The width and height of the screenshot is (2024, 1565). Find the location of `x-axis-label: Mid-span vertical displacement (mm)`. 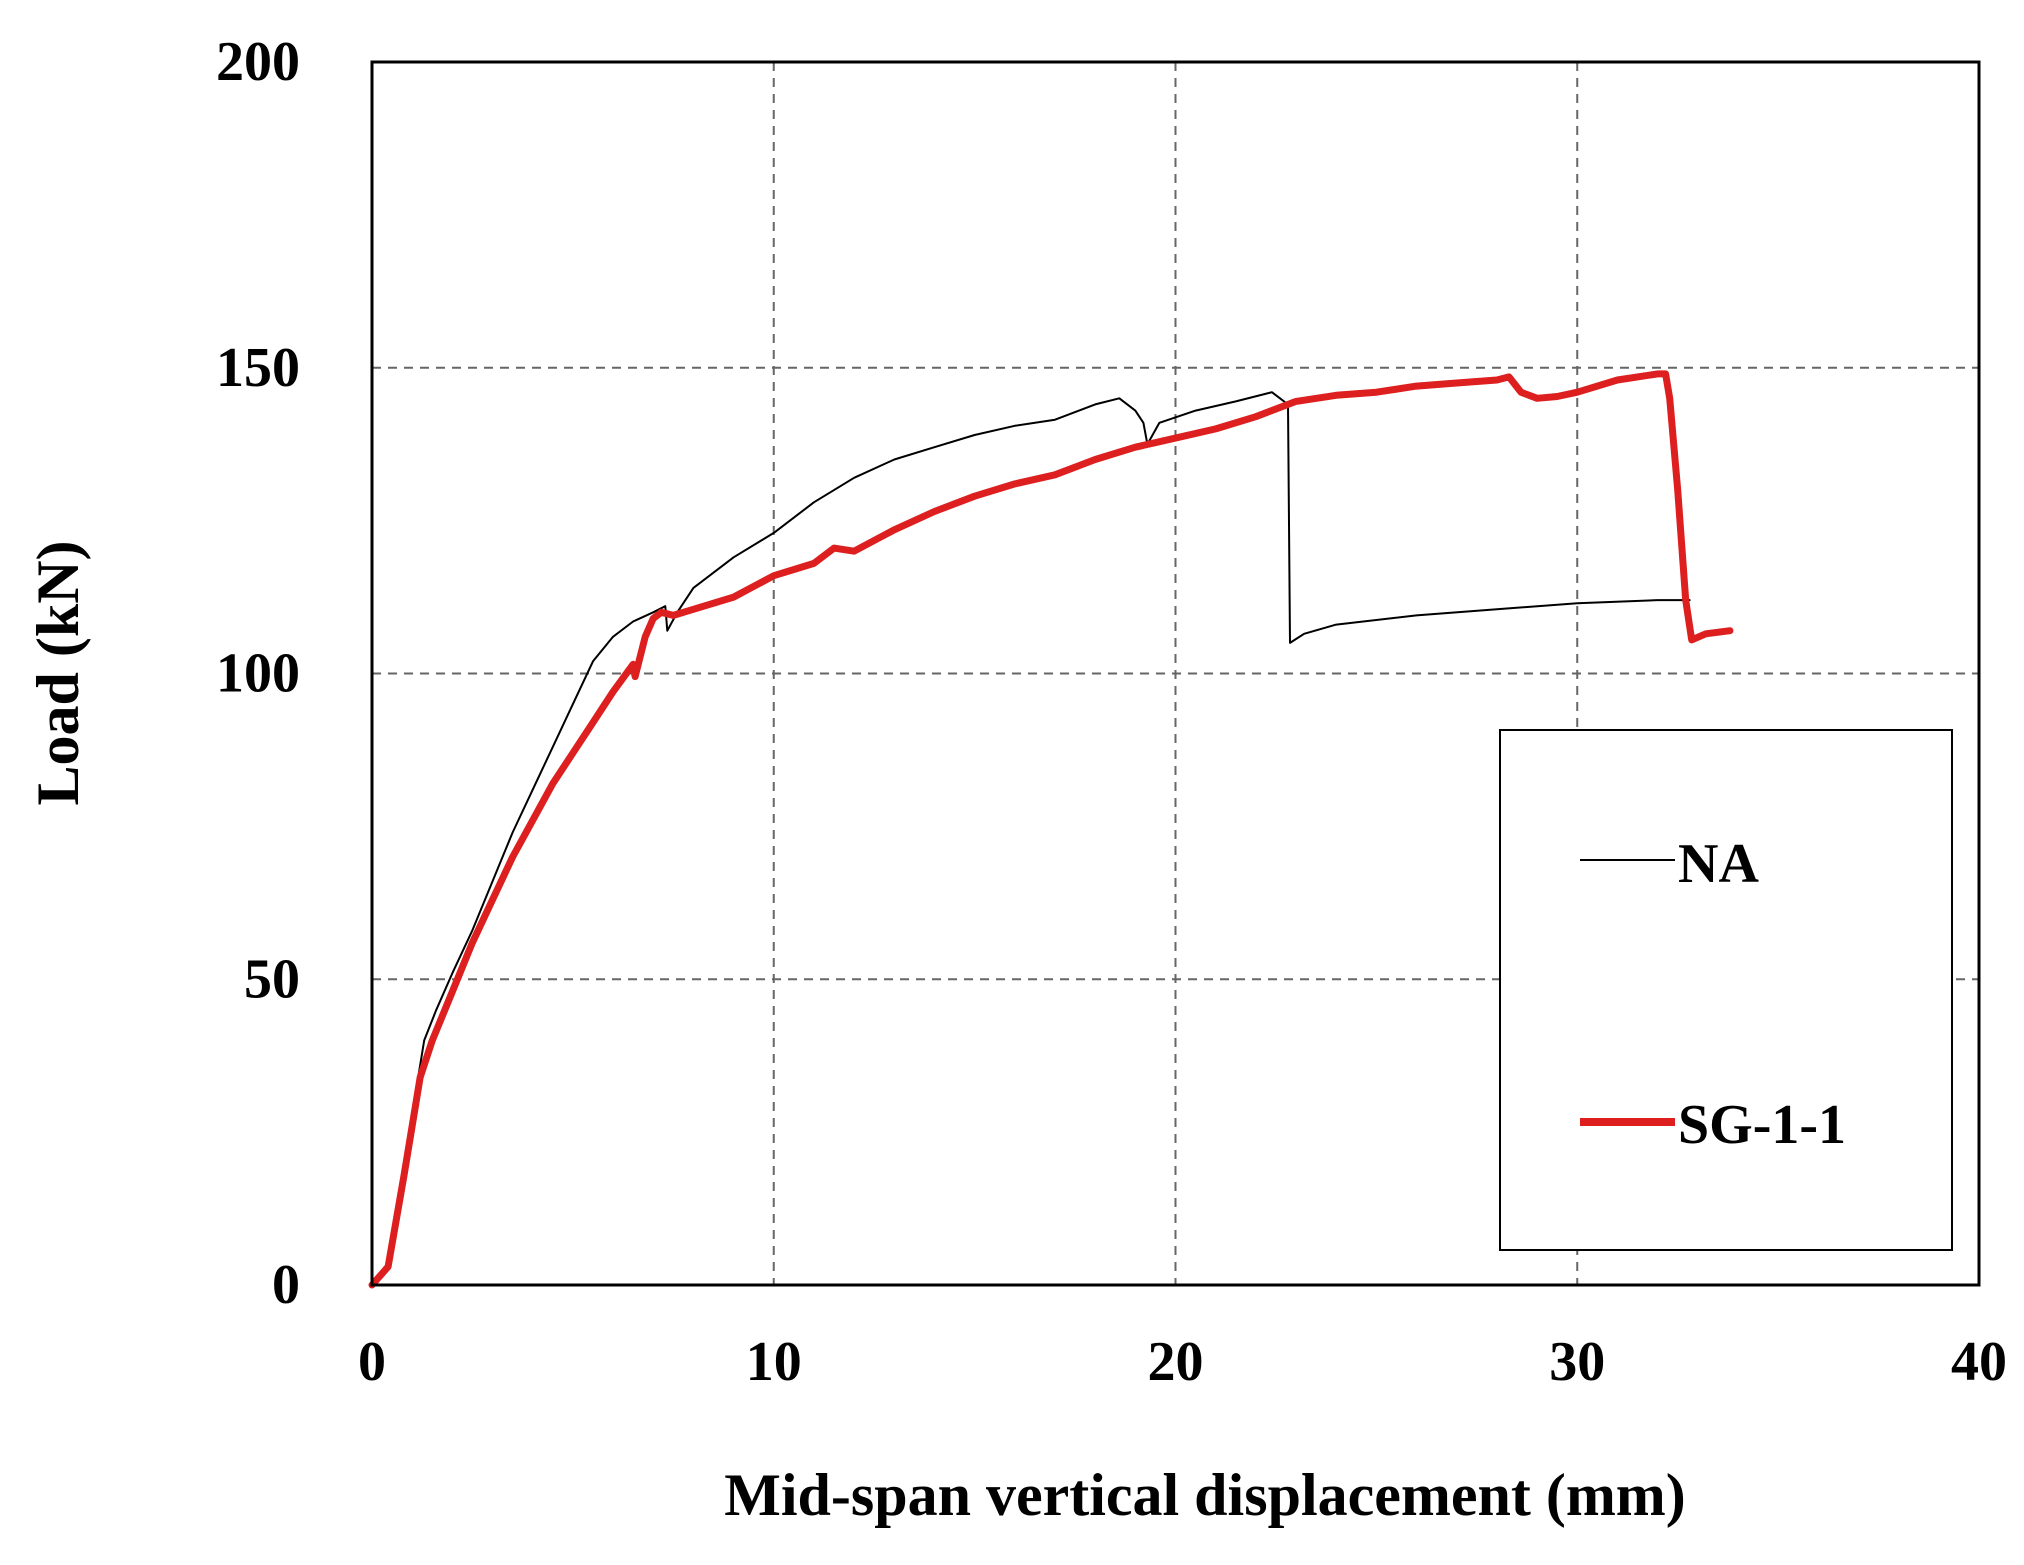

x-axis-label: Mid-span vertical displacement (mm) is located at coordinates (1205, 1495).